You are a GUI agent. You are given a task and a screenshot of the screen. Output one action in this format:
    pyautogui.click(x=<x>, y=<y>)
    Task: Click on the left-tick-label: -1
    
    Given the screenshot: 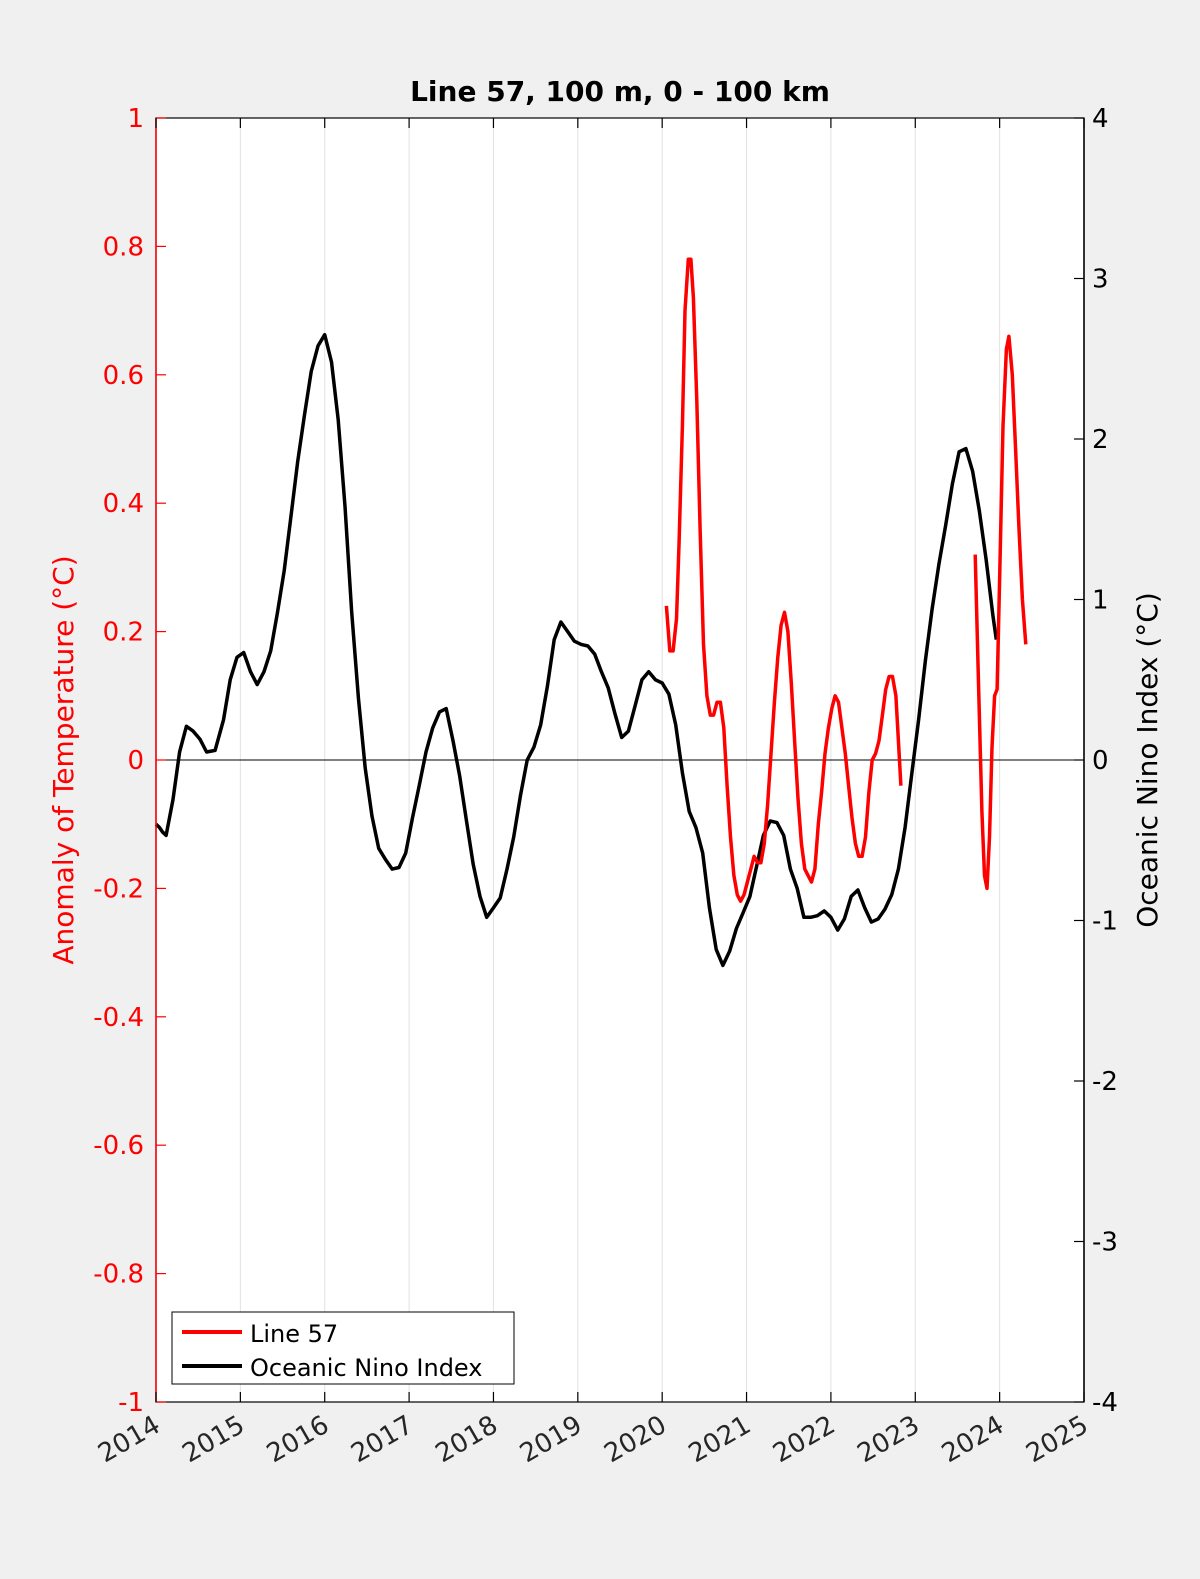 What is the action you would take?
    pyautogui.click(x=131, y=1403)
    